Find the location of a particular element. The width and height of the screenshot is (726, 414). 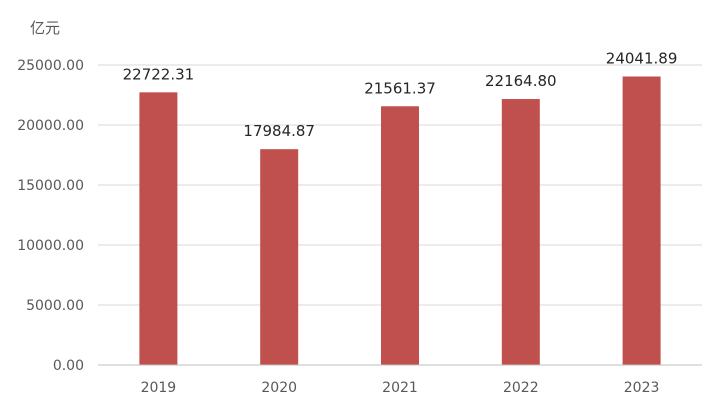

bar-2020 is located at coordinates (279, 257).